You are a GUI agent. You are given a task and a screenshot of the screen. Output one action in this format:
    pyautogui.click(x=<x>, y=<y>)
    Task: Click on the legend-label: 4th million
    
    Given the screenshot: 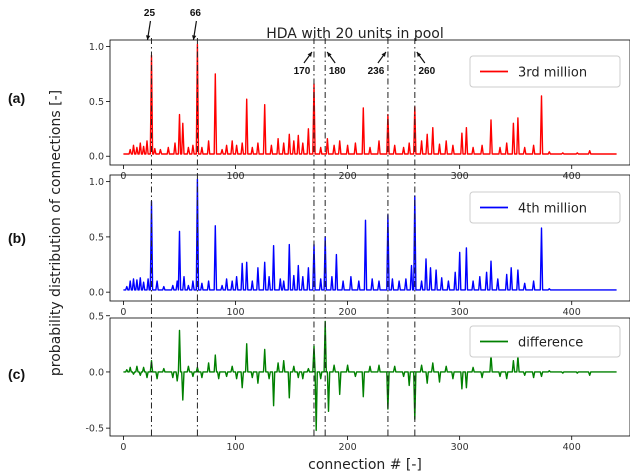 What is the action you would take?
    pyautogui.click(x=552, y=209)
    